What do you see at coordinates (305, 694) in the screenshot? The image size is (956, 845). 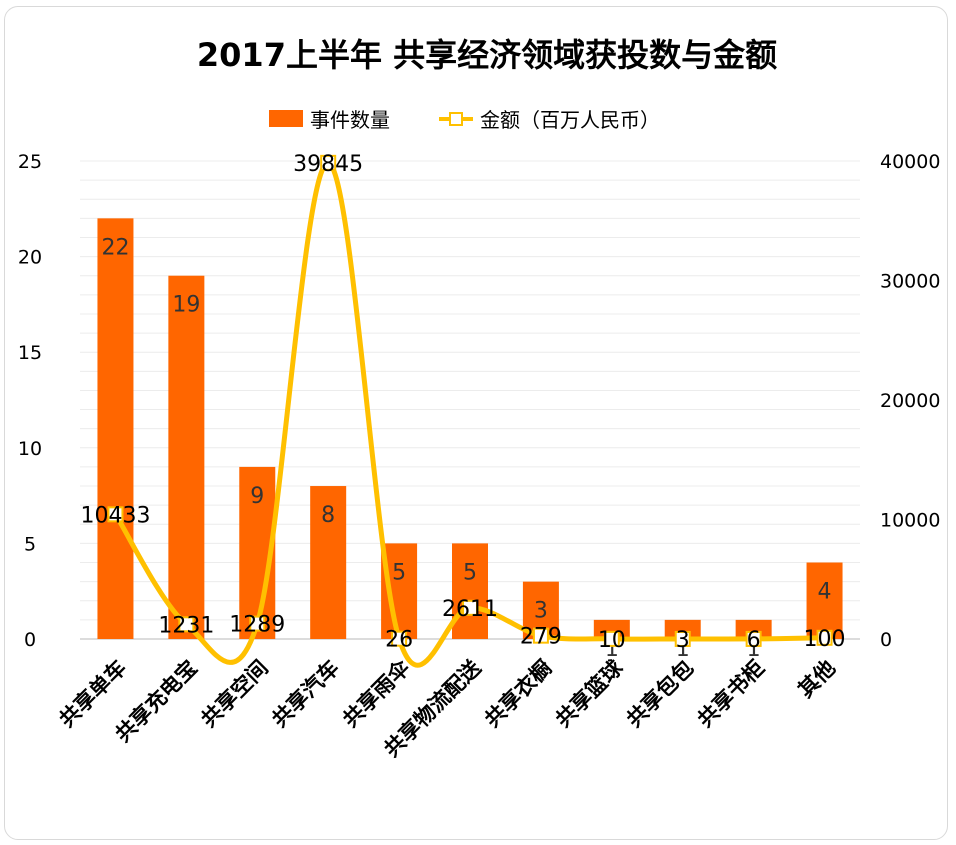 I see `category-label: 共享汽车` at bounding box center [305, 694].